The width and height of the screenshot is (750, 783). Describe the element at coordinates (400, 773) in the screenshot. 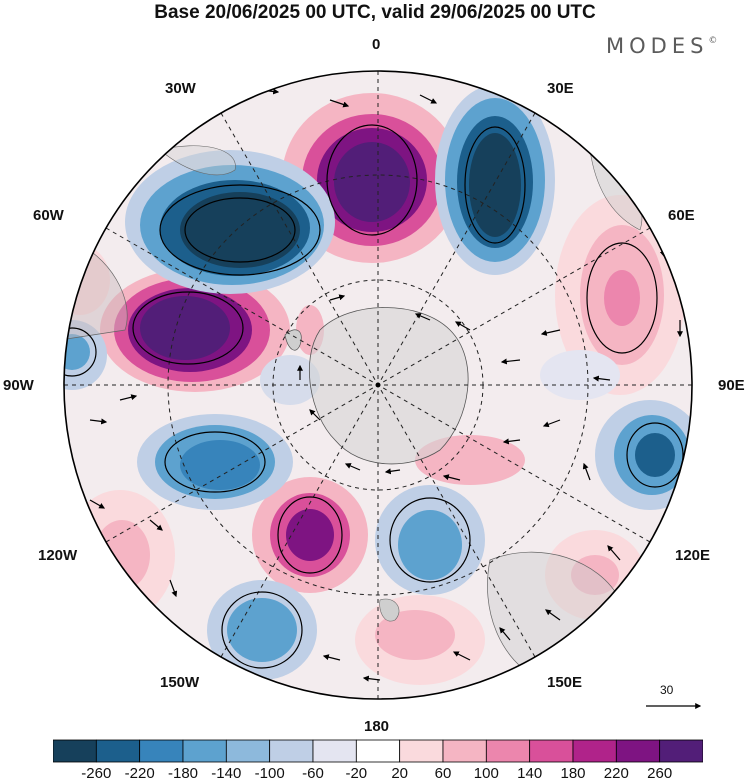

I see `colorbar-tick-label: 20` at that location.